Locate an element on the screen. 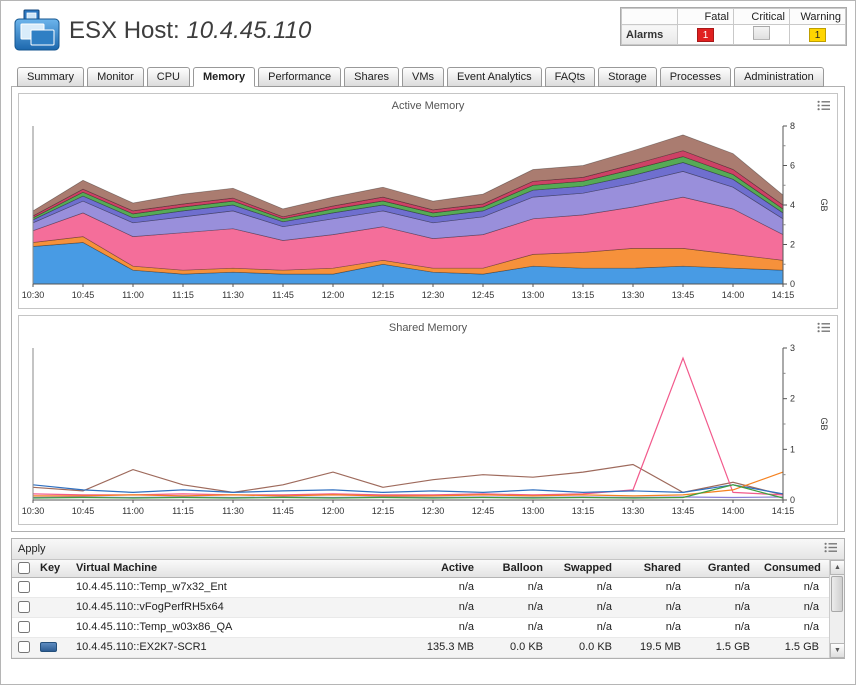  apply-button: Apply is located at coordinates (32, 549).